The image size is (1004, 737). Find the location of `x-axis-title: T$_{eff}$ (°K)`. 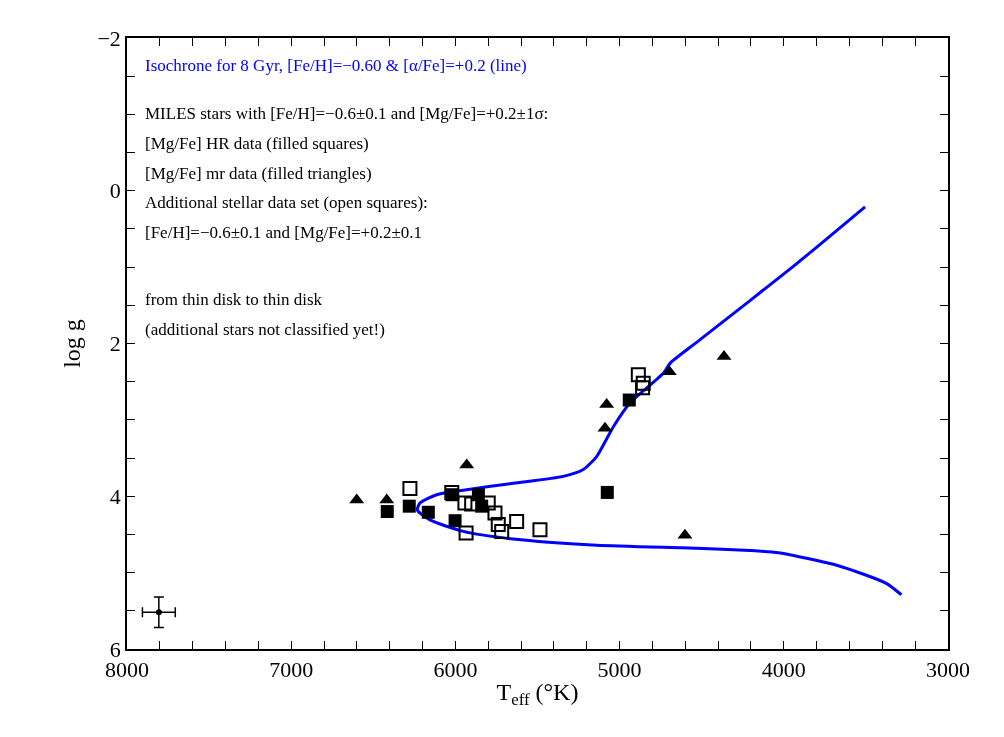

x-axis-title: T$_{eff}$ (°K) is located at coordinates (537, 693).